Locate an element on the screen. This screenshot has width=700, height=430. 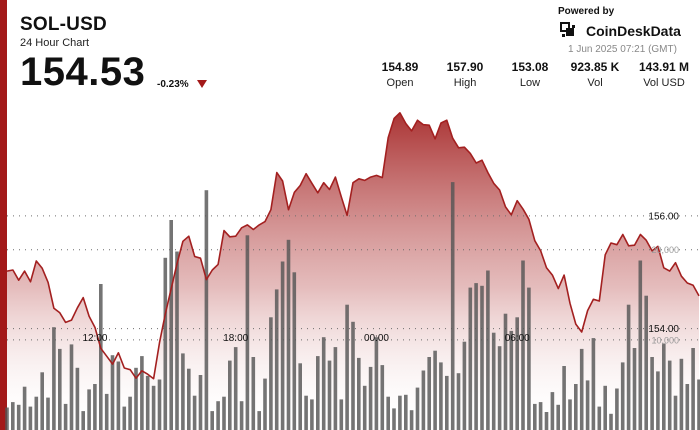
powered-by-label: Powered by is located at coordinates (586, 11).